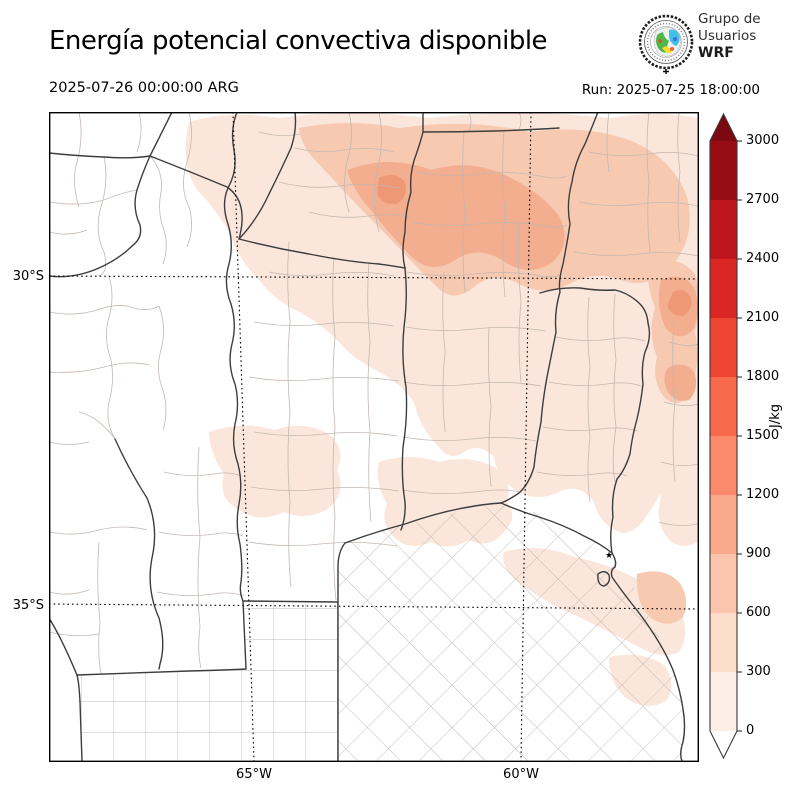 The image size is (800, 800). Describe the element at coordinates (758, 612) in the screenshot. I see `colorbar-tick-label: 600` at that location.